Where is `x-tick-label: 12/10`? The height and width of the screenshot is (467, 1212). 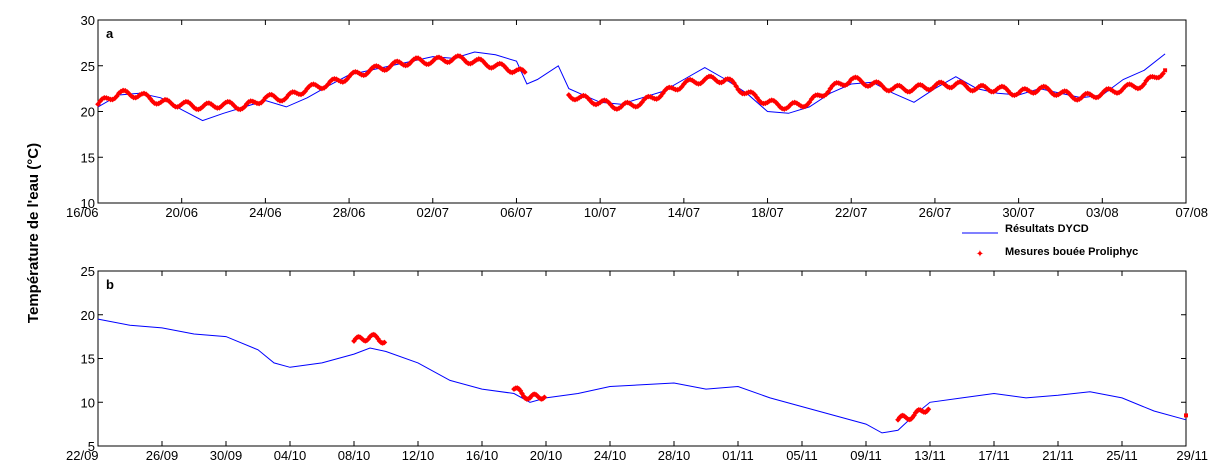 x-tick-label: 12/10 is located at coordinates (418, 455).